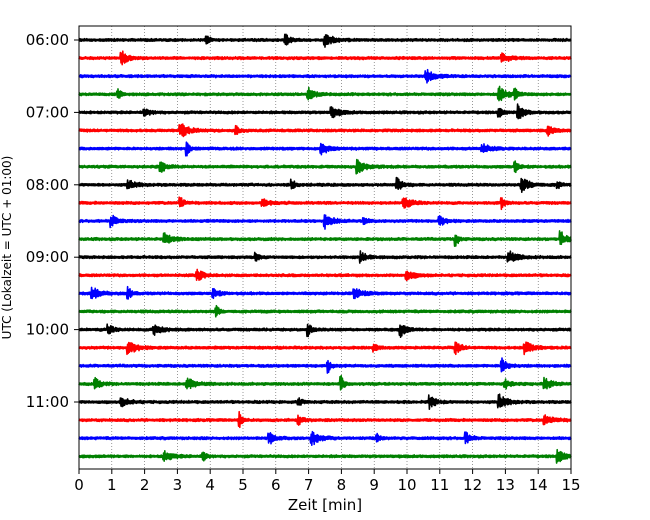  I want to click on x-tick-label: 10, so click(406, 485).